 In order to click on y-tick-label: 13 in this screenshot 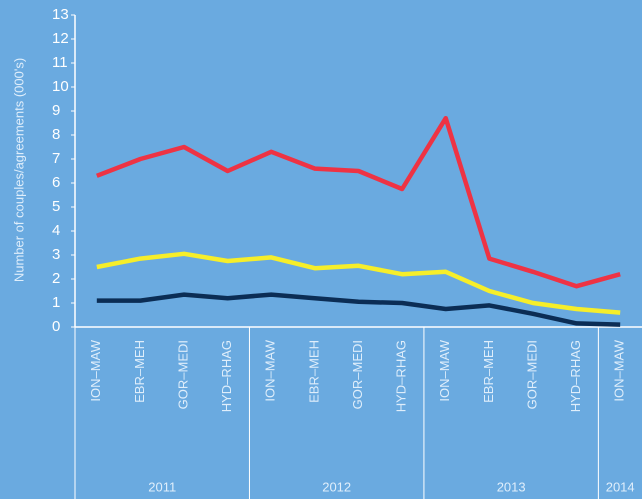, I will do `click(60, 14)`.